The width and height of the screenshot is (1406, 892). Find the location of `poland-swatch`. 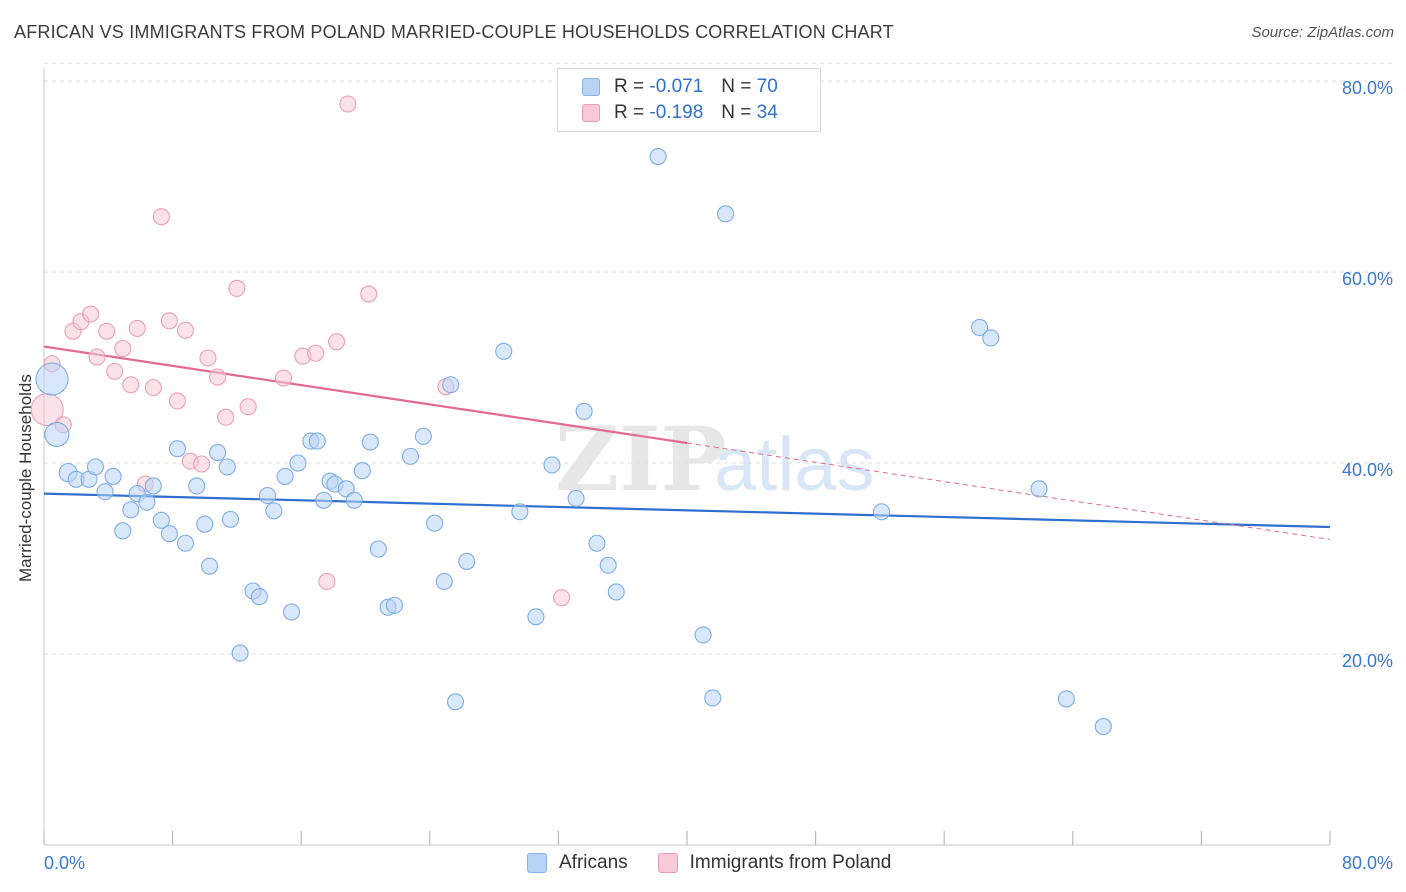

poland-swatch is located at coordinates (591, 113).